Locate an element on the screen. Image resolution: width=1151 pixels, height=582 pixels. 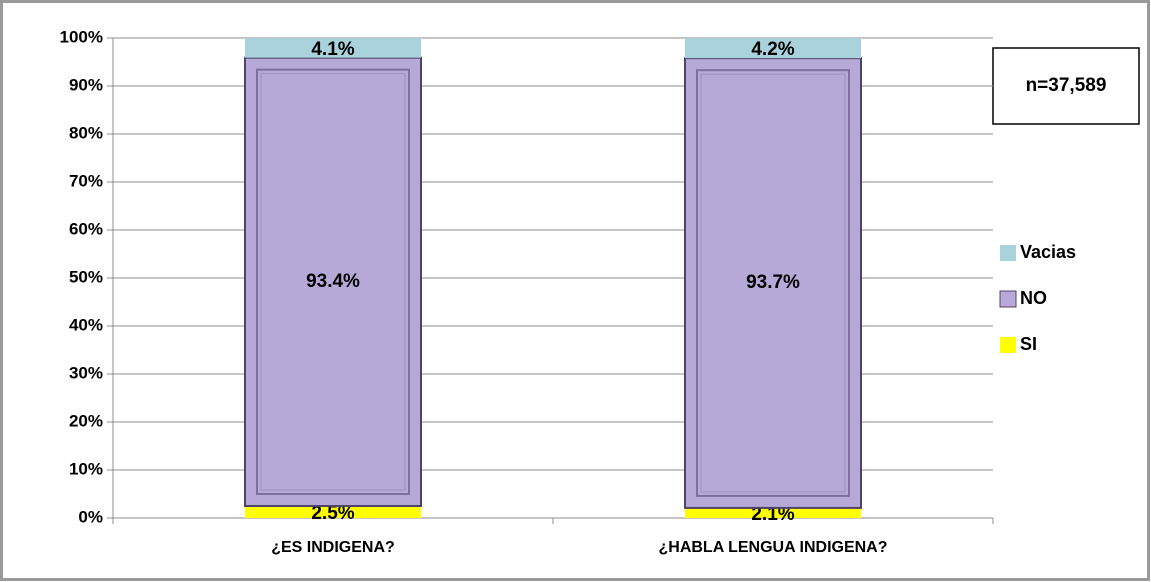
y-tick-label: 80% is located at coordinates (86, 132).